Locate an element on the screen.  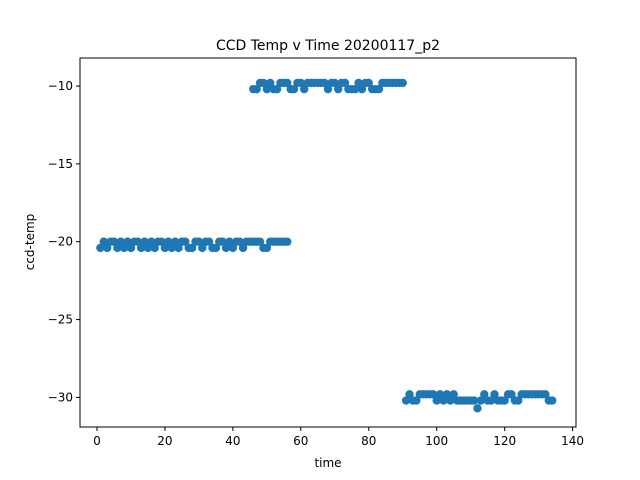
chart-title: CCD Temp v Time 20200117_p2 is located at coordinates (328, 46).